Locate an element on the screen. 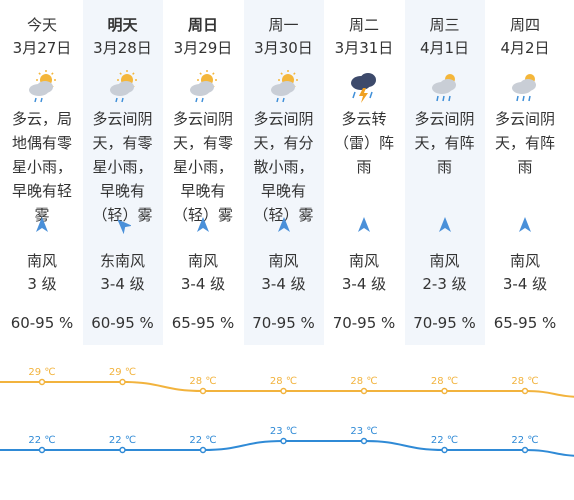 This screenshot has height=500, width=574. day-label: 周二 is located at coordinates (363, 25).